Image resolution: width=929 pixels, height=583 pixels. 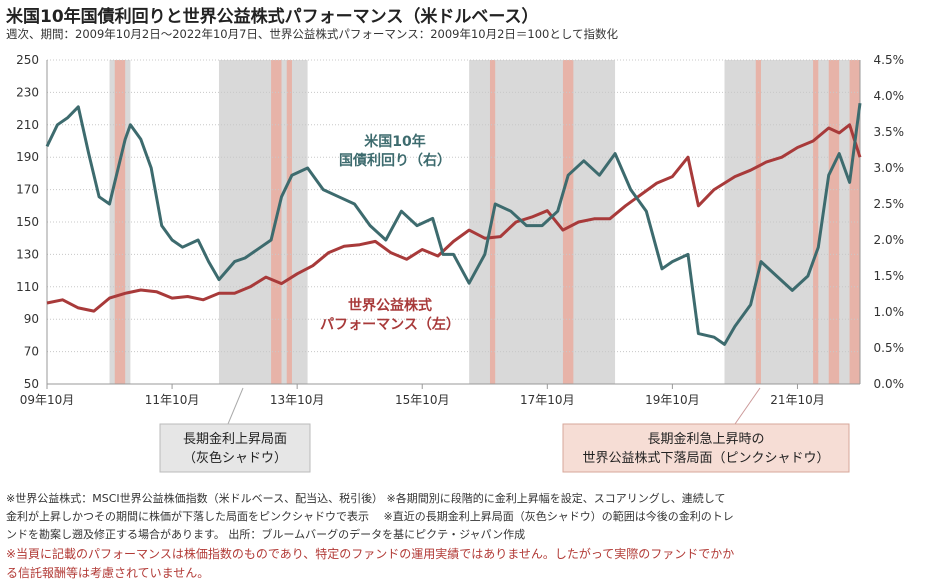 I want to click on warning-line-2: る信託報酬等は考慮されていません。, so click(x=108, y=573).